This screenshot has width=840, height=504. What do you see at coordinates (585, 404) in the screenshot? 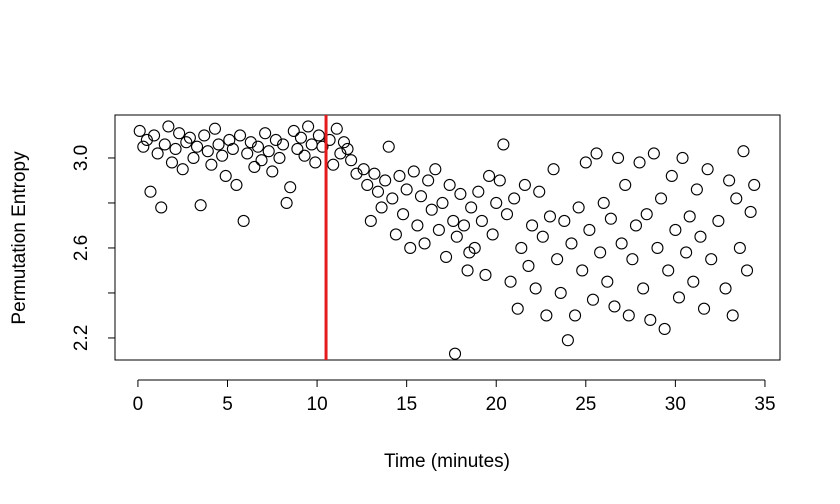
I see `x-tick-label: 25` at bounding box center [585, 404].